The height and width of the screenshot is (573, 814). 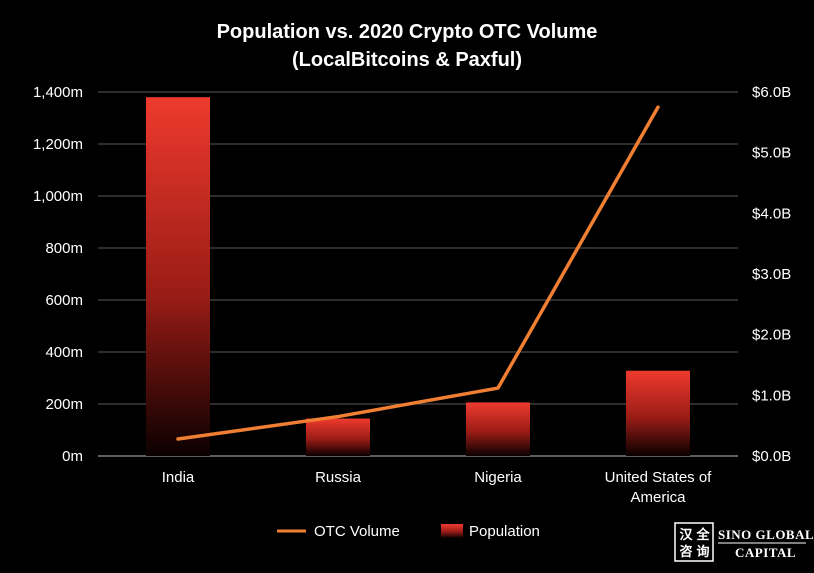 What do you see at coordinates (694, 542) in the screenshot?
I see `logo-seal` at bounding box center [694, 542].